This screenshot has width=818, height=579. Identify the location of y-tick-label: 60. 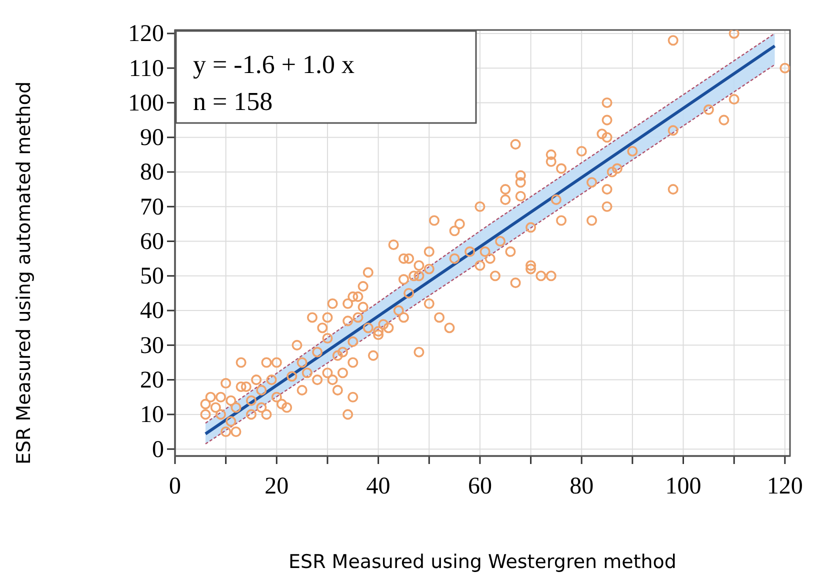
(152, 241).